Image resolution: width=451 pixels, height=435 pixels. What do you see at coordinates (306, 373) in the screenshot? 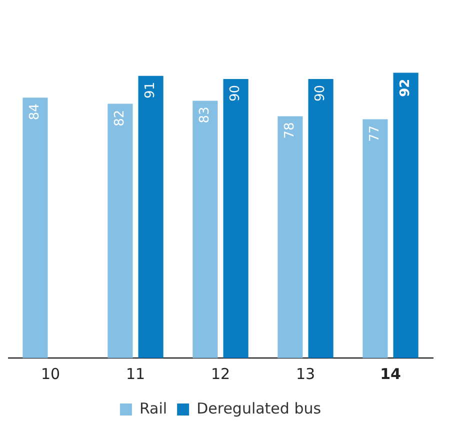
I see `x-tick-label: 13` at bounding box center [306, 373].